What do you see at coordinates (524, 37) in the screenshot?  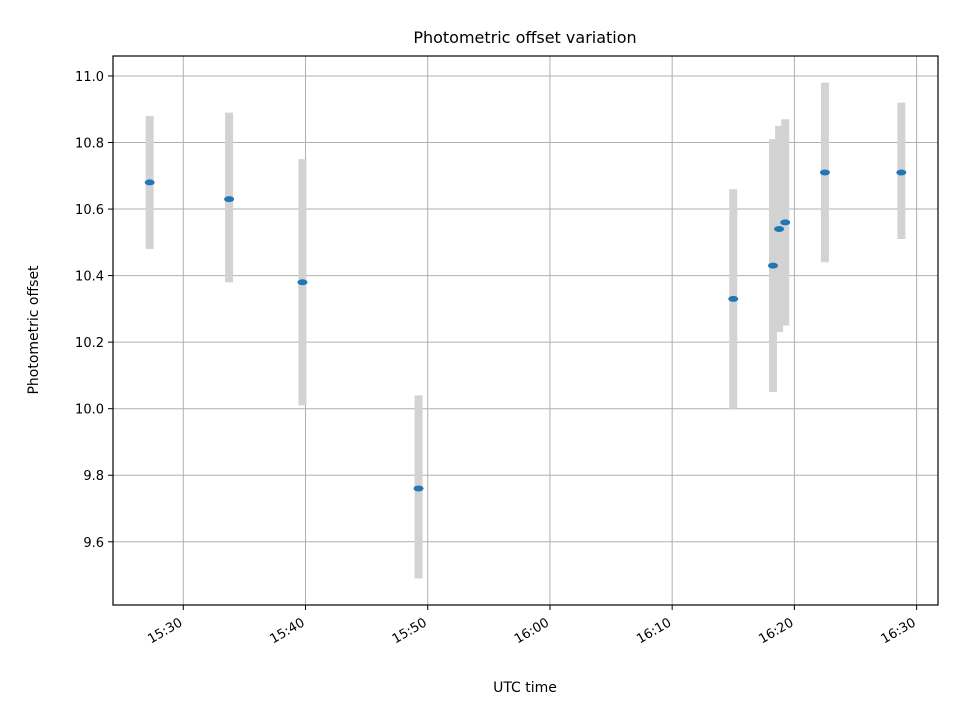 I see `chart-title: Photometric offset variation` at bounding box center [524, 37].